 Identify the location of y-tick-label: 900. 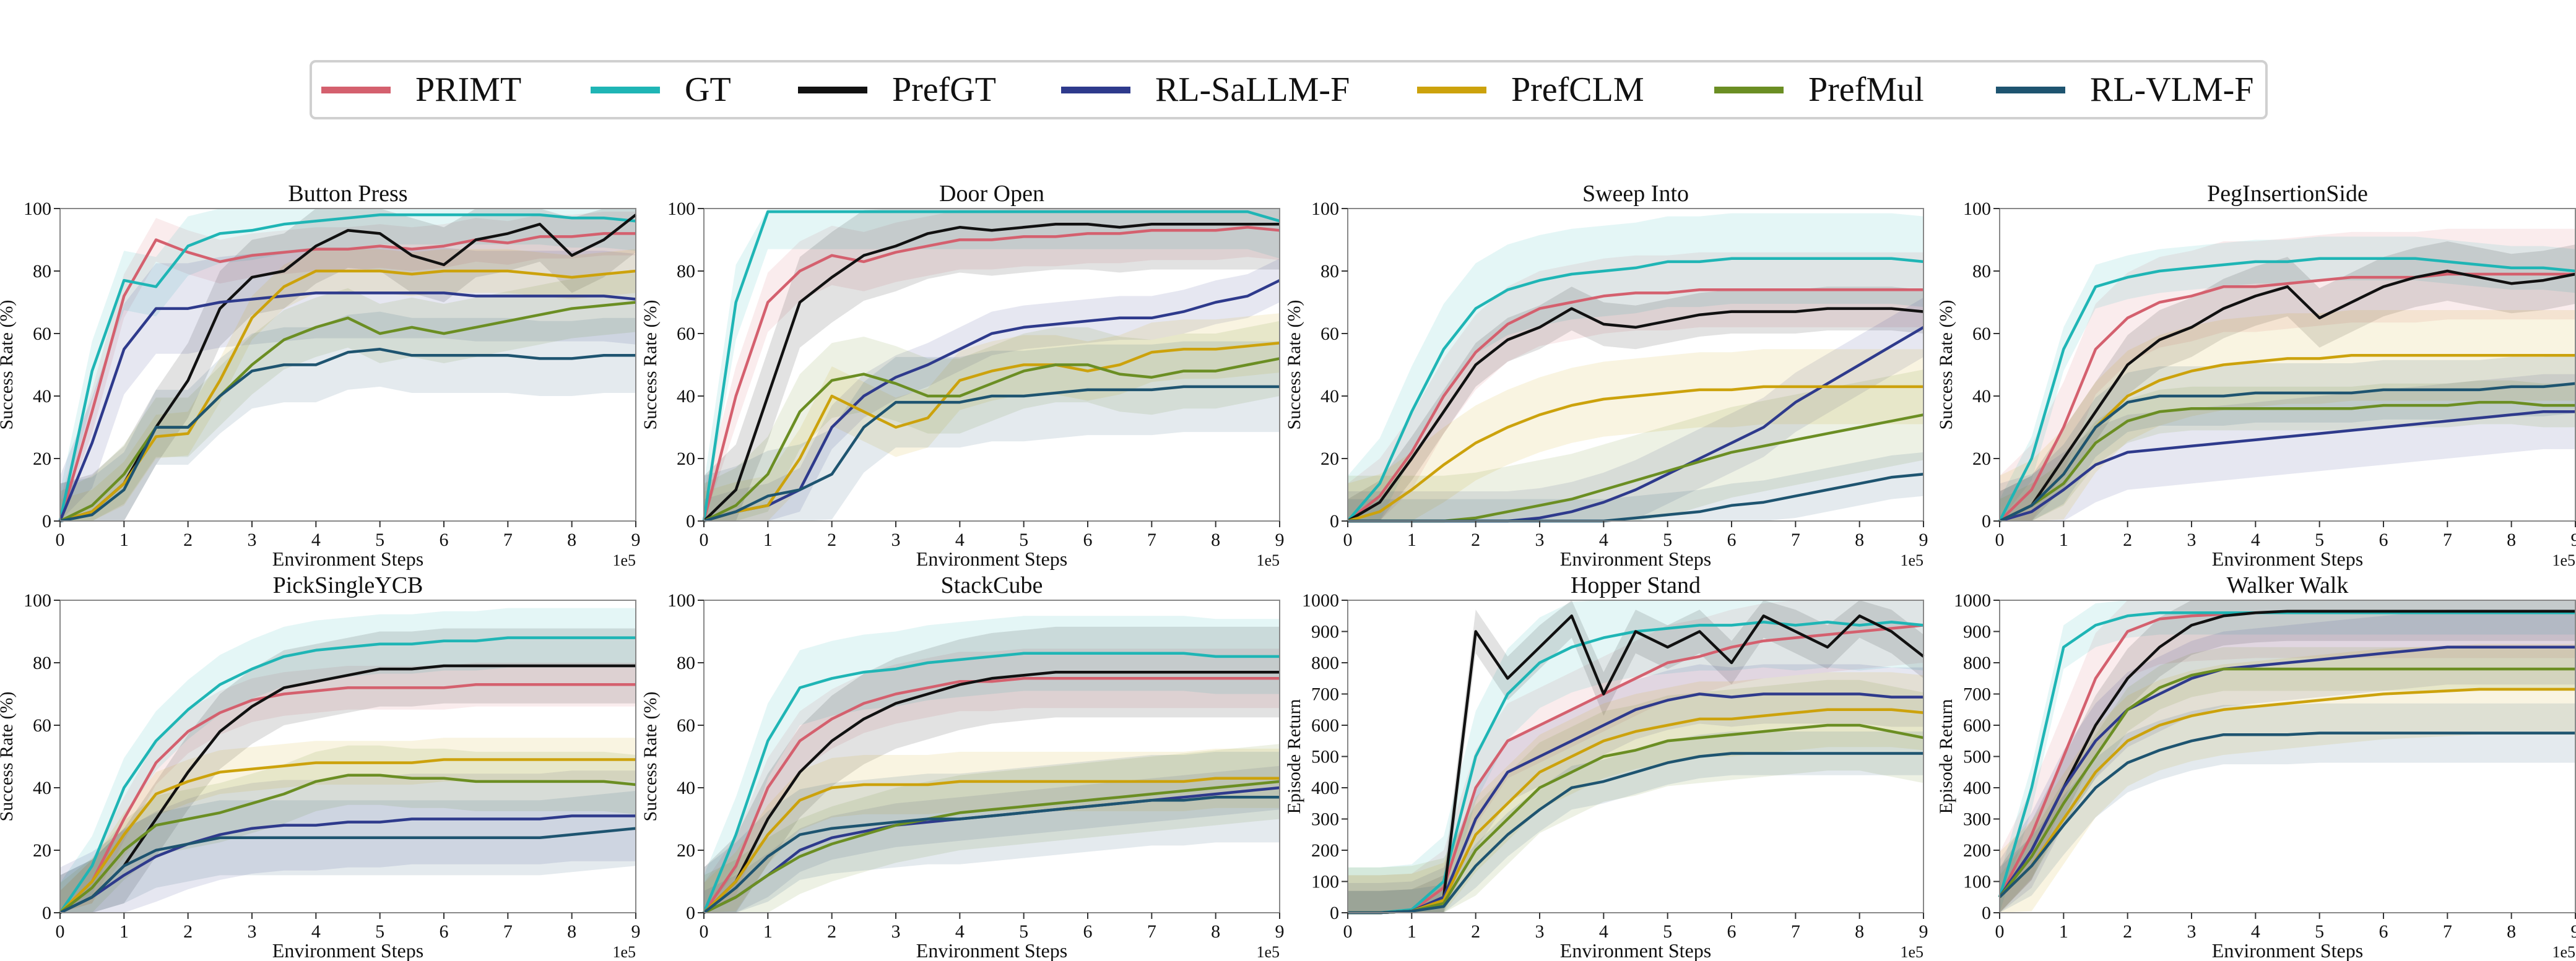
(1325, 632).